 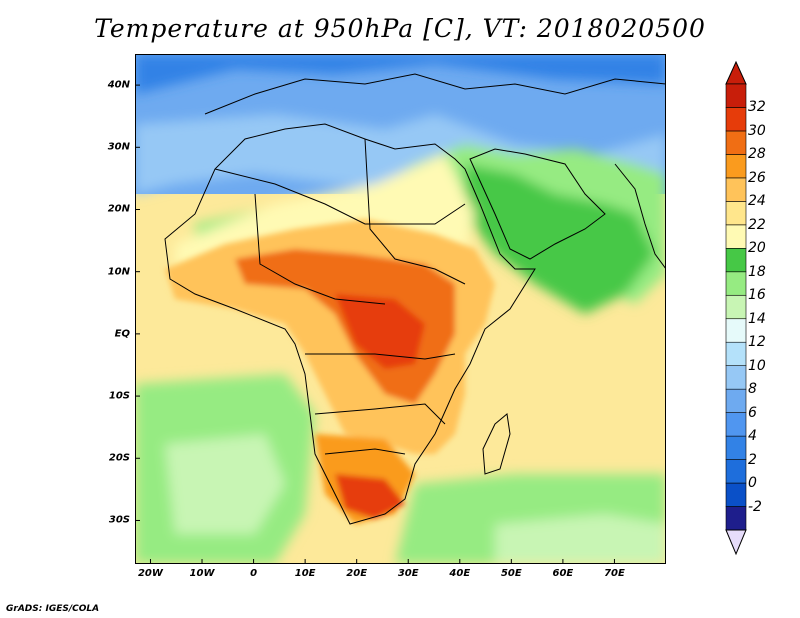 I want to click on lat-tick-label: 10S, so click(x=119, y=396).